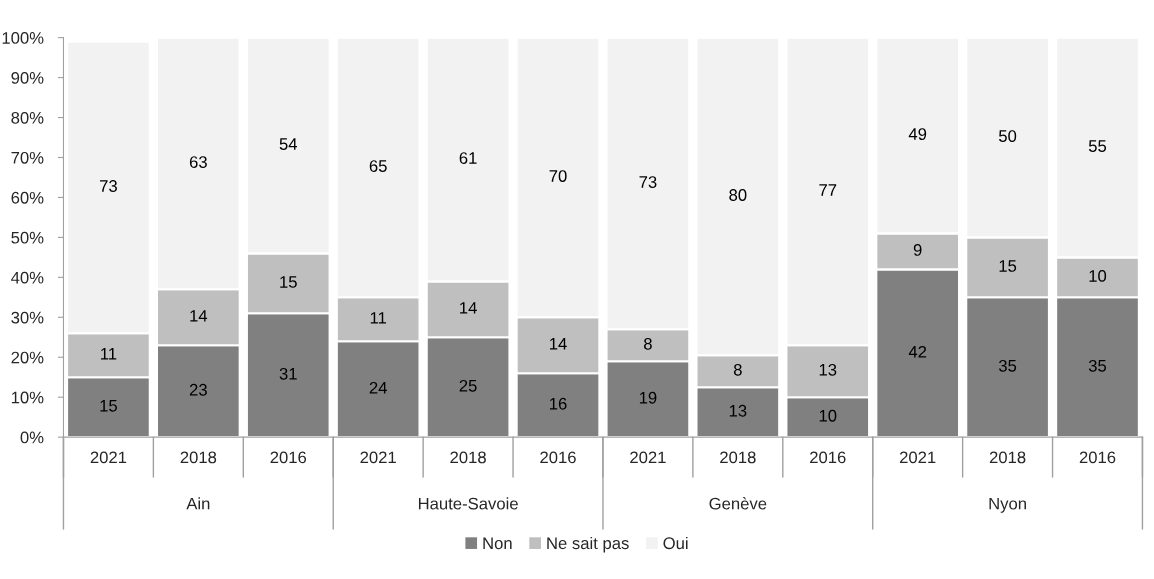  Describe the element at coordinates (32, 437) in the screenshot. I see `y-tick-label: 0%` at that location.